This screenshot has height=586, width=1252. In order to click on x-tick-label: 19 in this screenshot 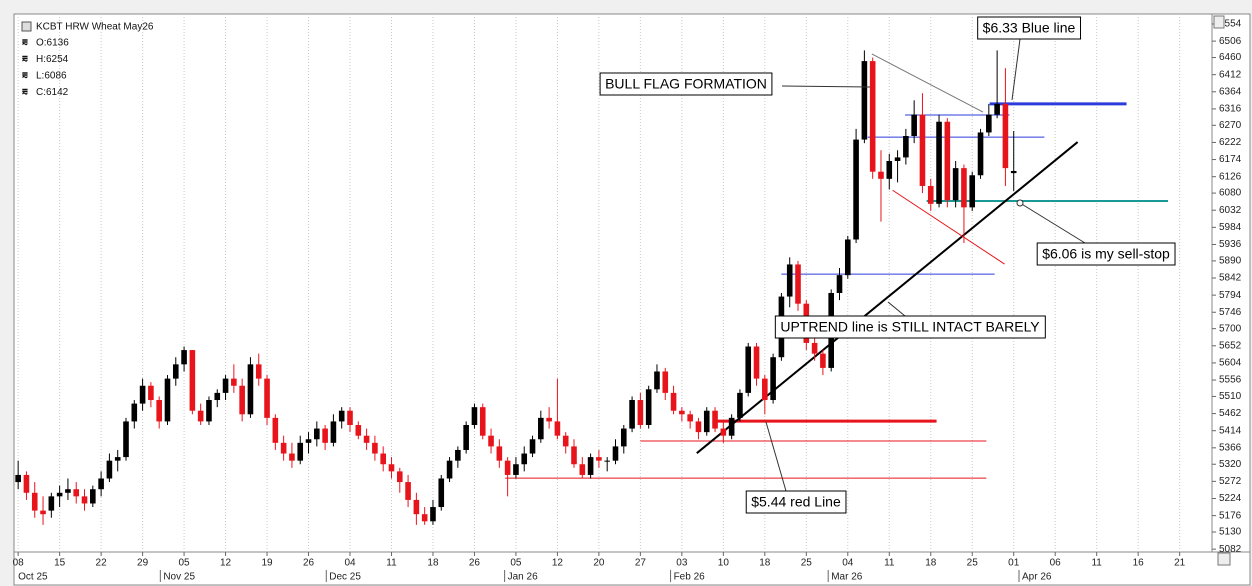, I will do `click(267, 563)`.